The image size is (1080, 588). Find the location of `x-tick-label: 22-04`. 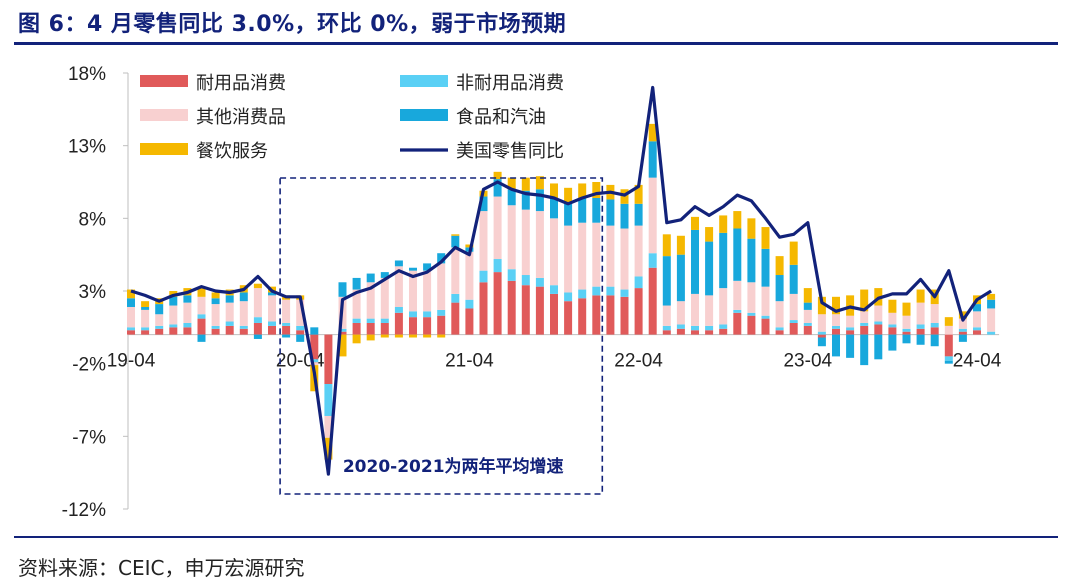

x-tick-label: 22-04 is located at coordinates (638, 361).